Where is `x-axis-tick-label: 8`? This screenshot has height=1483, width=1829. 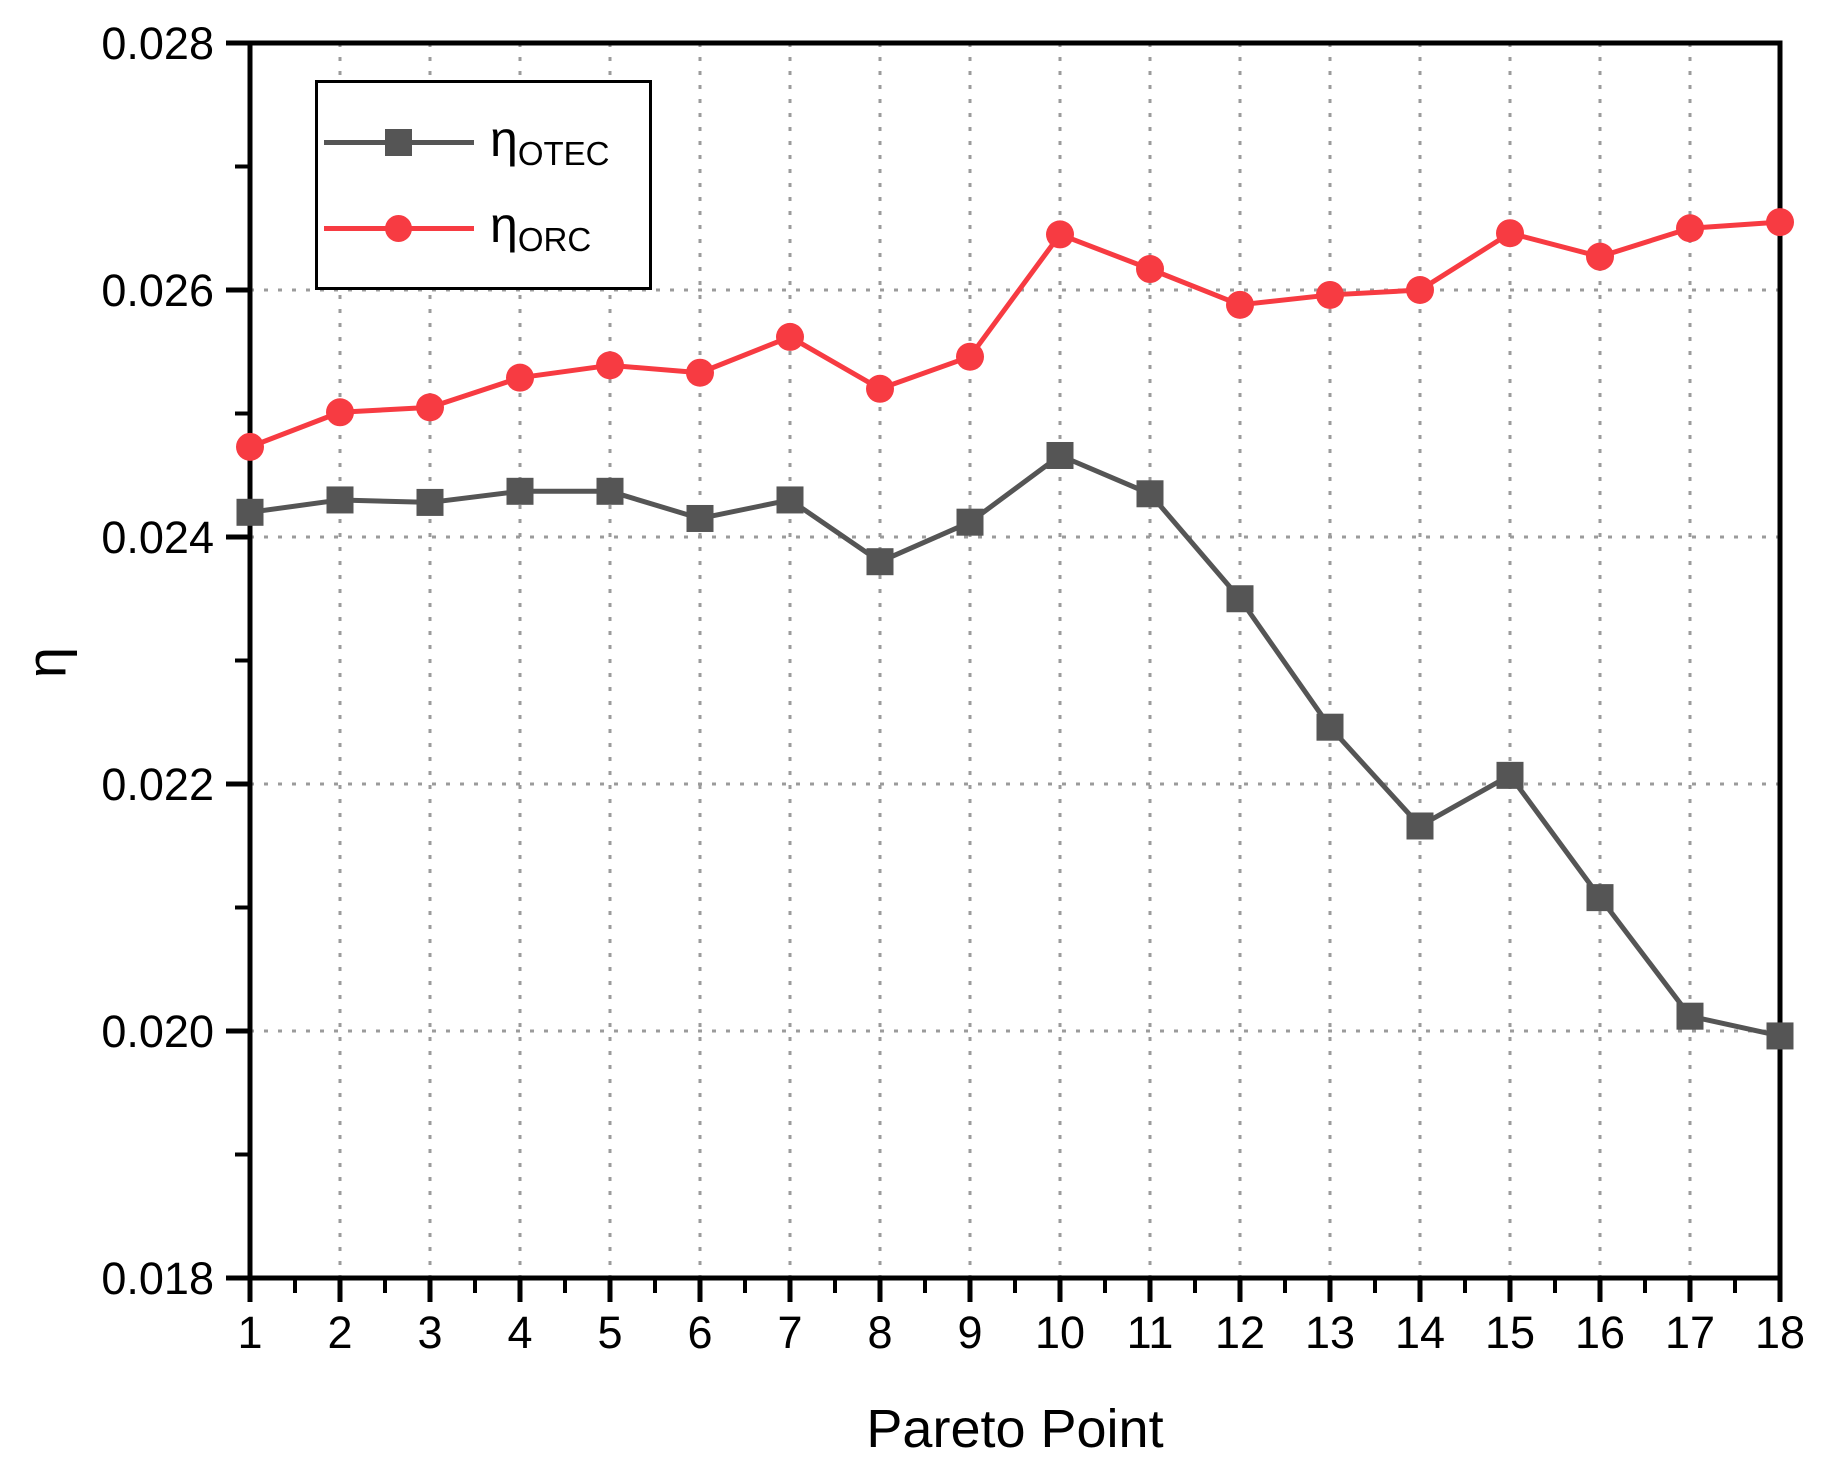 x-axis-tick-label: 8 is located at coordinates (879, 1332).